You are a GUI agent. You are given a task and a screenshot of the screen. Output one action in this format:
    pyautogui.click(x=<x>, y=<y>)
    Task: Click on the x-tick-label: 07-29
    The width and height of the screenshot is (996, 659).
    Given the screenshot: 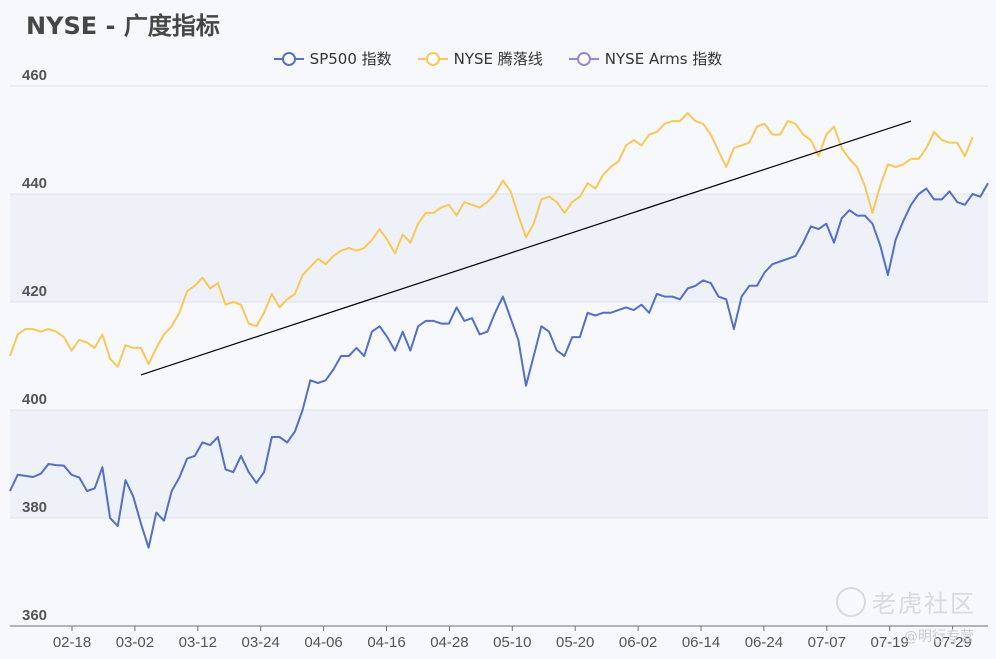 What is the action you would take?
    pyautogui.click(x=952, y=642)
    